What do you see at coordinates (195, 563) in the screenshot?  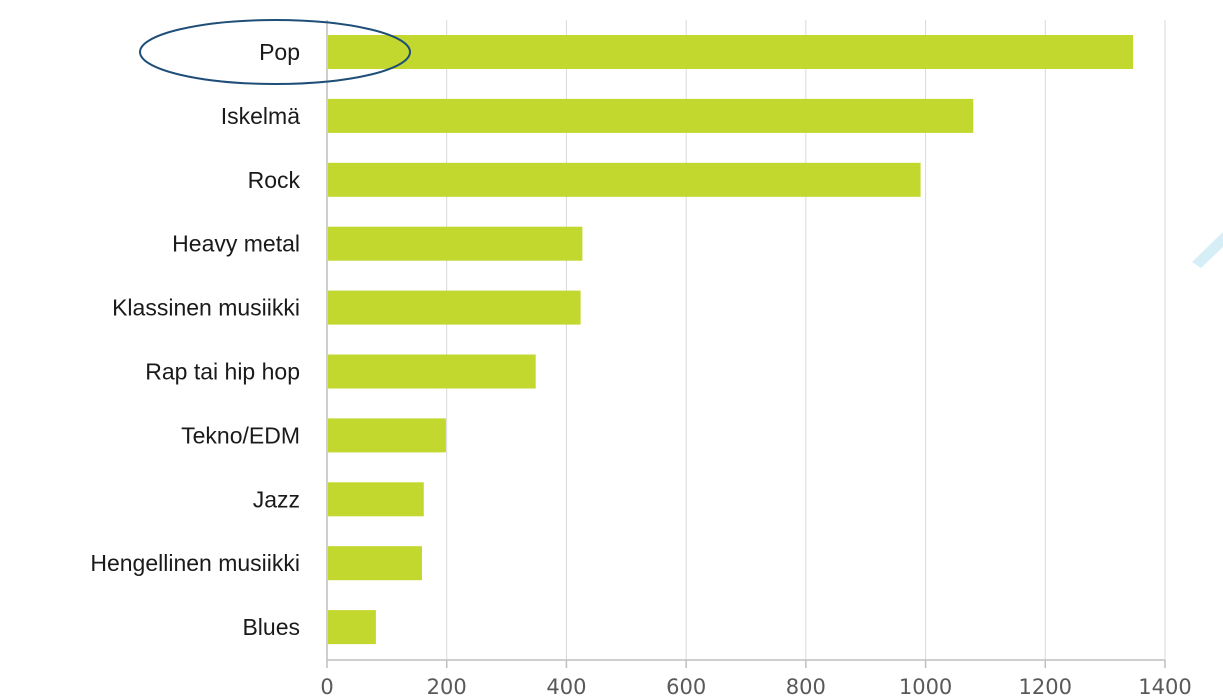 I see `category-label: Hengellinen musiikki` at bounding box center [195, 563].